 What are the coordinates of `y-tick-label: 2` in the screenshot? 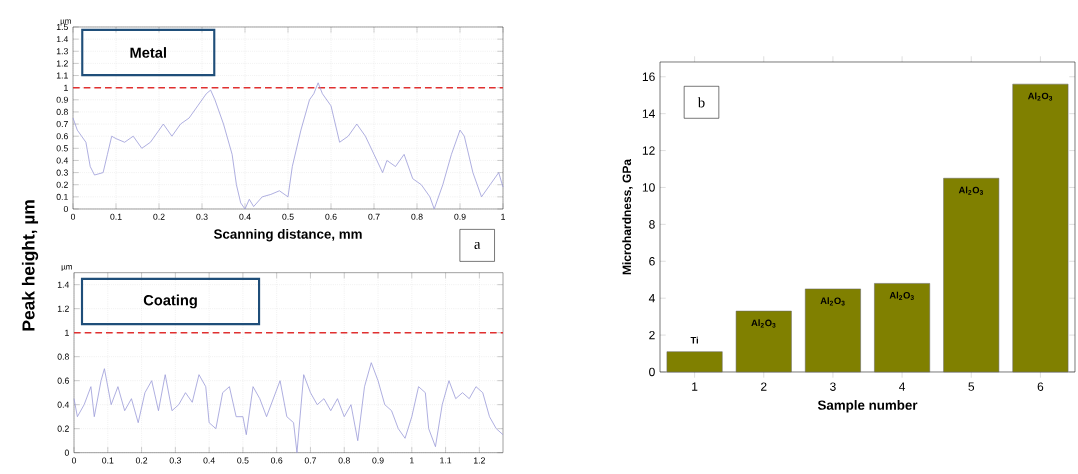 It's located at (652, 335).